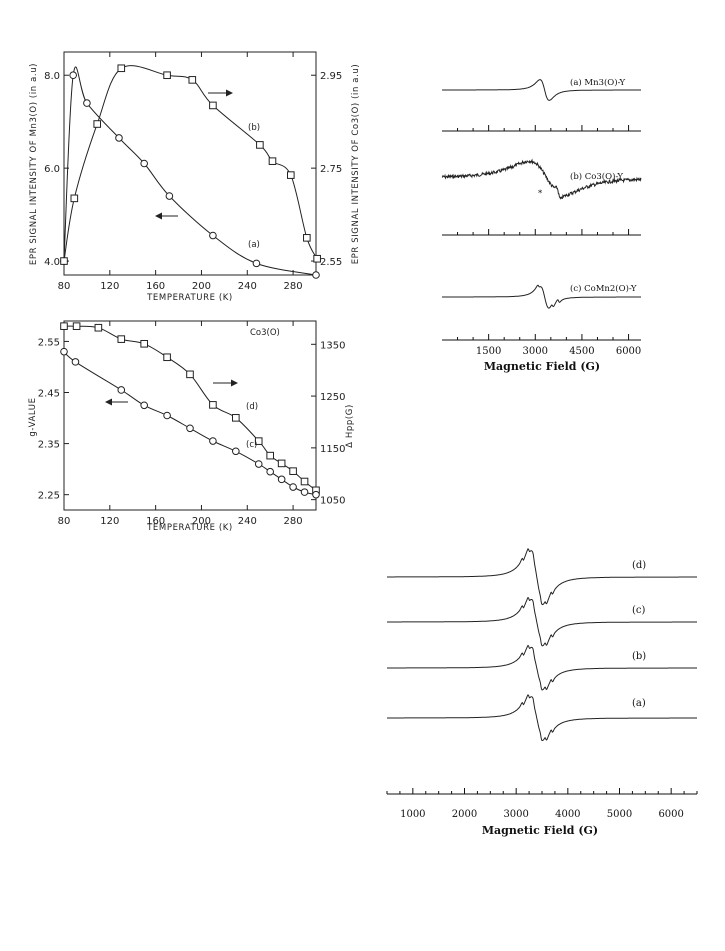  What do you see at coordinates (252, 407) in the screenshot?
I see `series-label-d: (d)` at bounding box center [252, 407].